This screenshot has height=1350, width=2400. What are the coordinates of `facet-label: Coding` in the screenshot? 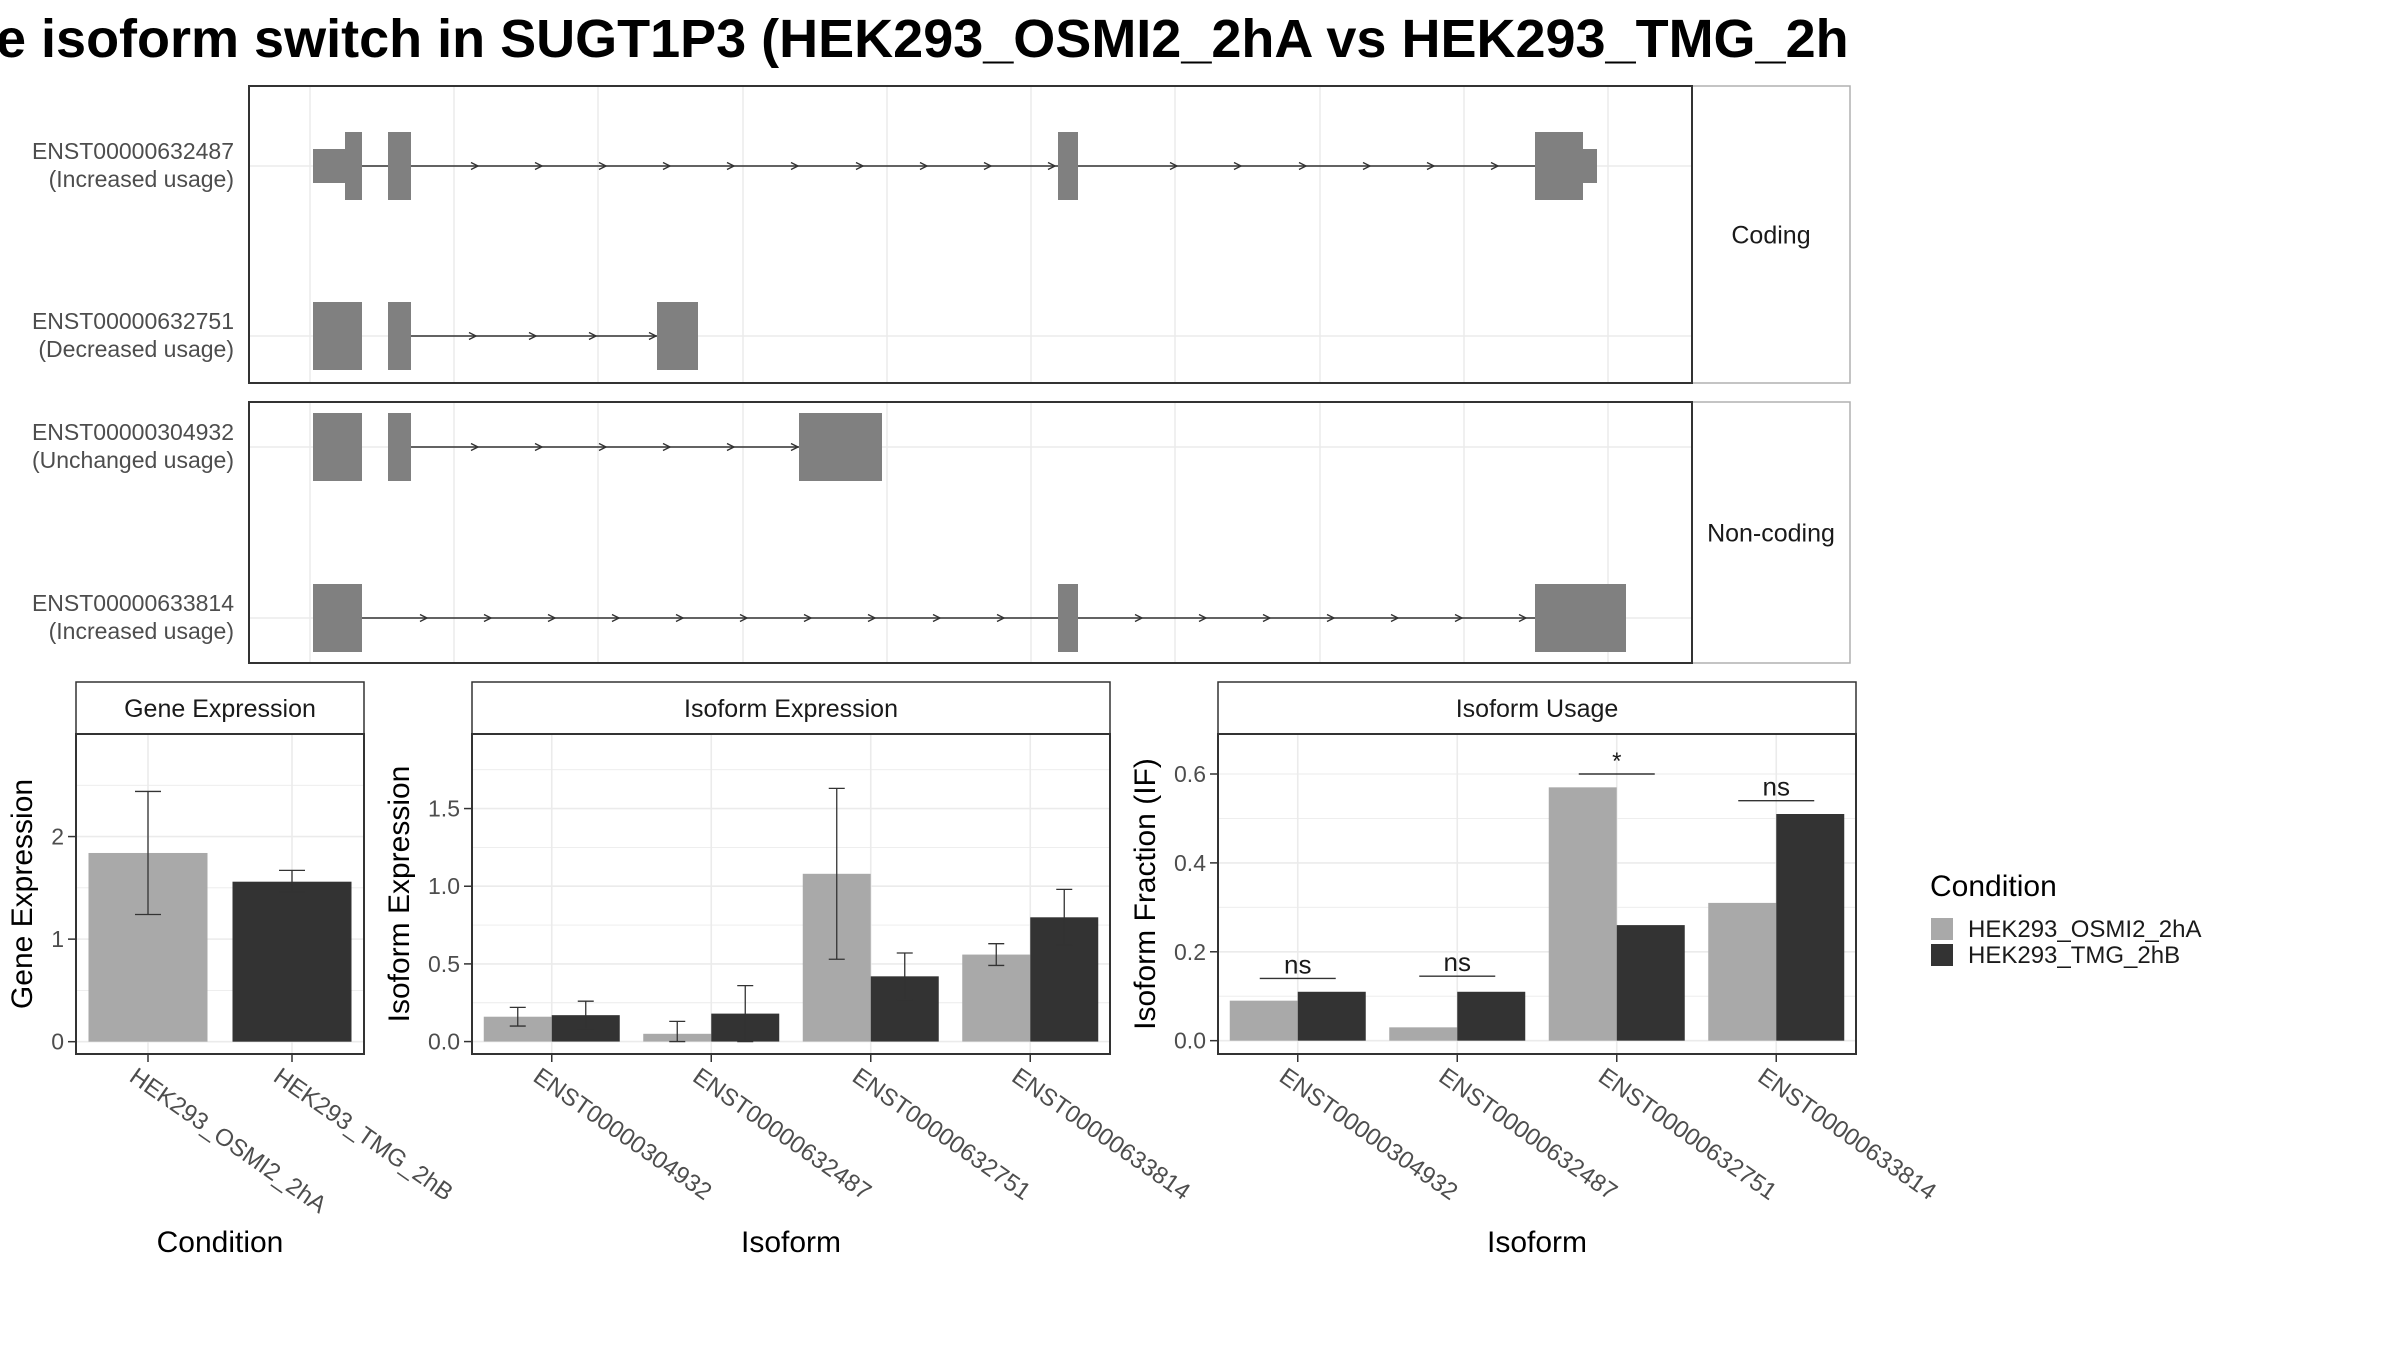 It's located at (1770, 236).